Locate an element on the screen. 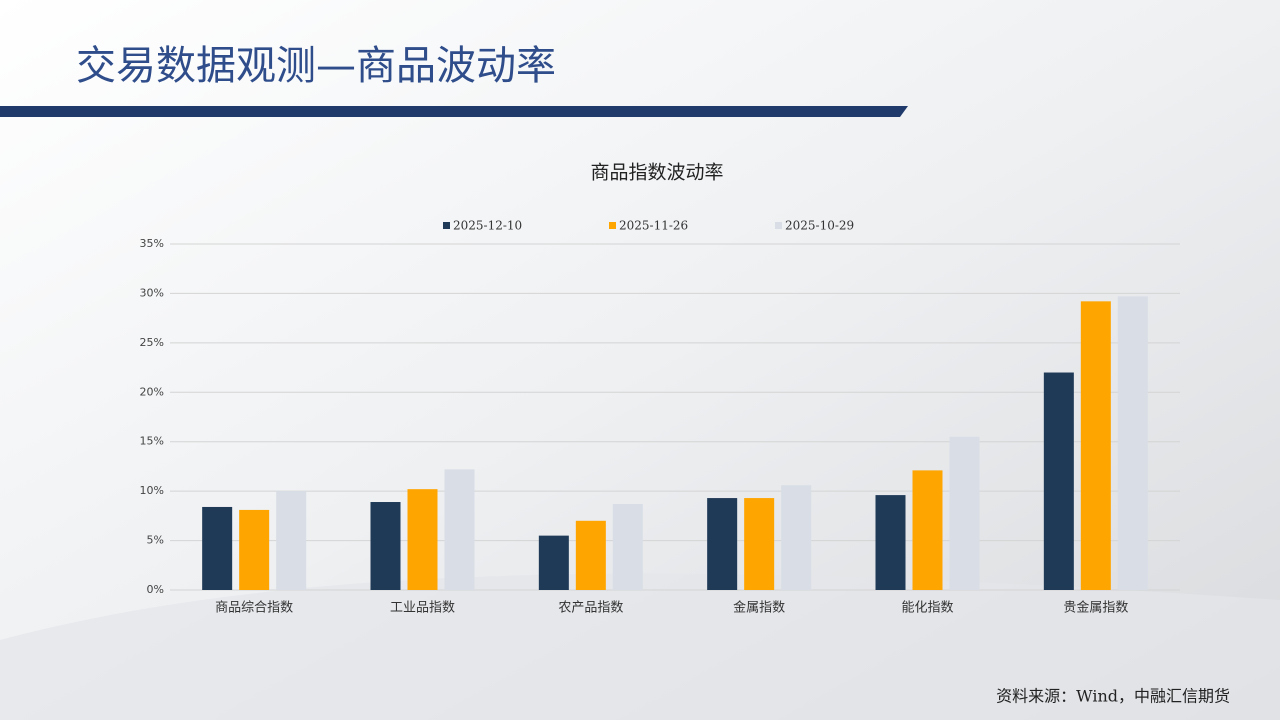  source-note: 资料来源：Wind，中融汇信期货 is located at coordinates (1113, 696).